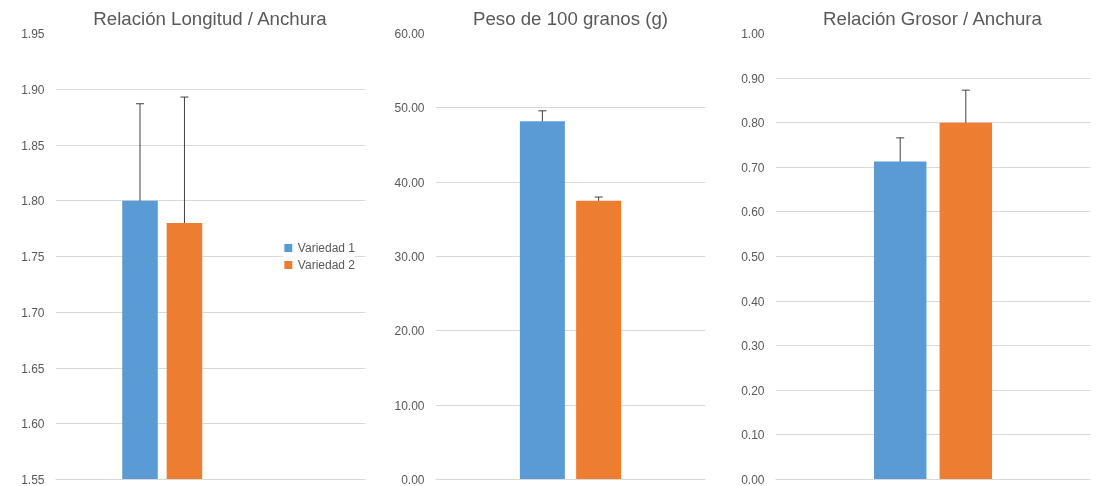 The height and width of the screenshot is (486, 1107). What do you see at coordinates (753, 78) in the screenshot?
I see `y-tick-label: 0.90` at bounding box center [753, 78].